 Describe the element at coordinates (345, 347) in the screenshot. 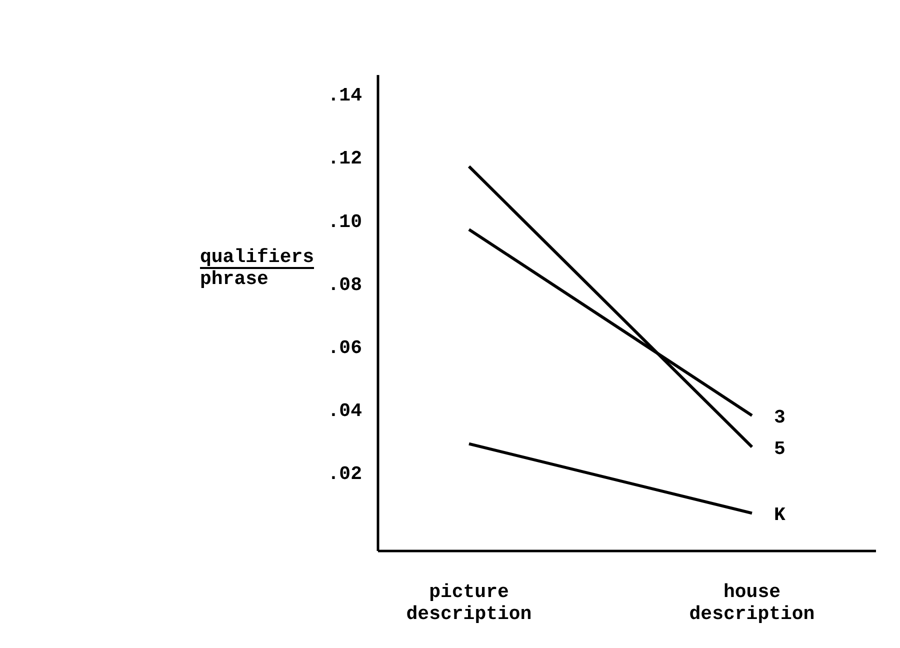

I see `y-tick-label: .06` at that location.